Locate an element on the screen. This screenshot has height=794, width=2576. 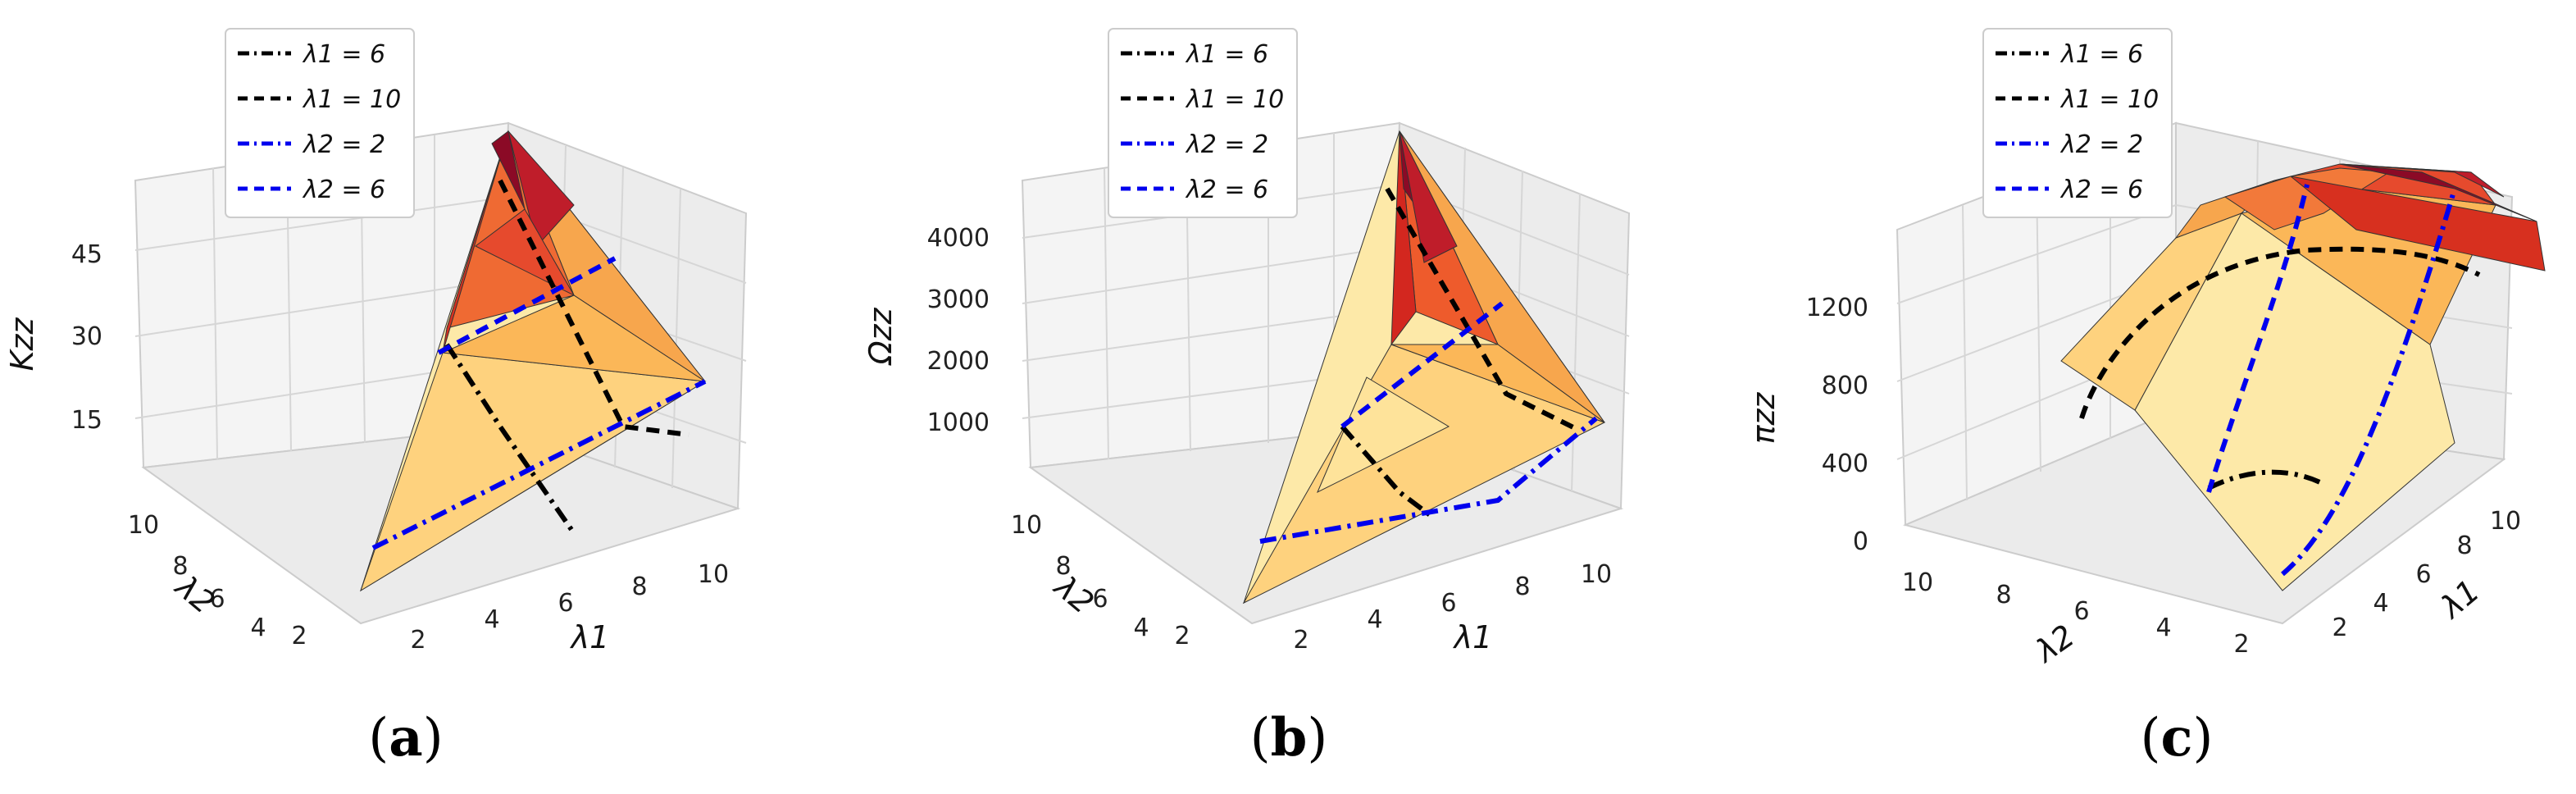
ytick-b-0: 10 is located at coordinates (1026, 525).